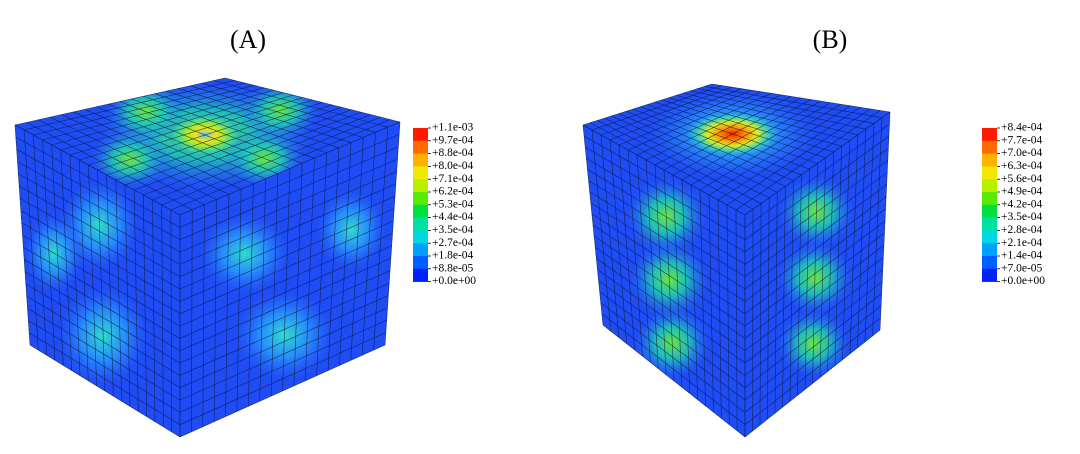 This screenshot has width=1080, height=454. What do you see at coordinates (1022, 166) in the screenshot?
I see `legend-label: +6.3e-04` at bounding box center [1022, 166].